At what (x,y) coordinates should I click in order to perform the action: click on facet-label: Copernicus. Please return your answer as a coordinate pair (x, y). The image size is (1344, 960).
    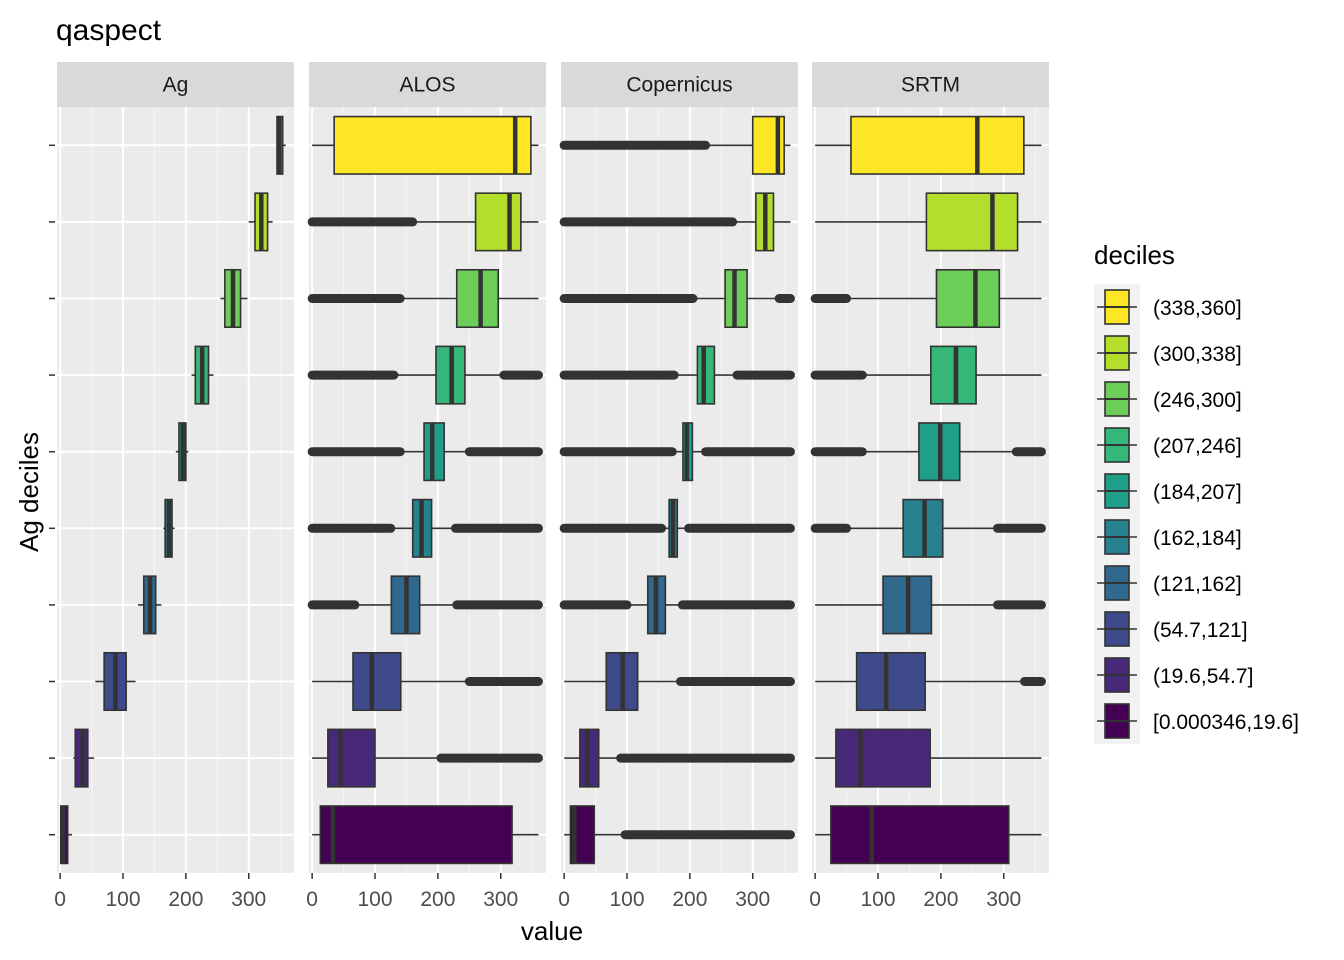
    Looking at the image, I should click on (679, 85).